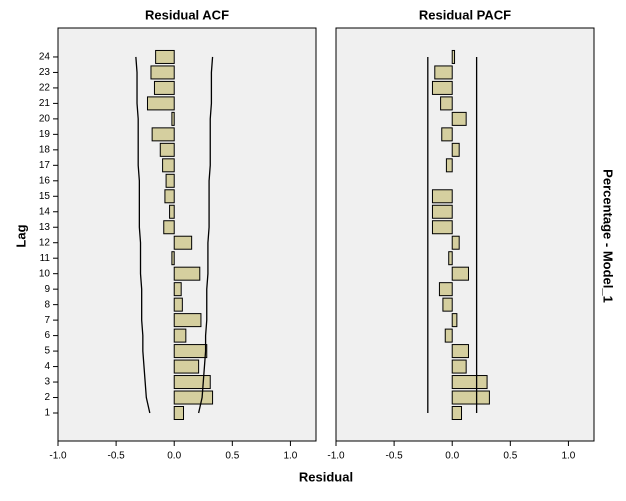 The image size is (626, 501). What do you see at coordinates (45, 57) in the screenshot?
I see `y-tick-label: 24` at bounding box center [45, 57].